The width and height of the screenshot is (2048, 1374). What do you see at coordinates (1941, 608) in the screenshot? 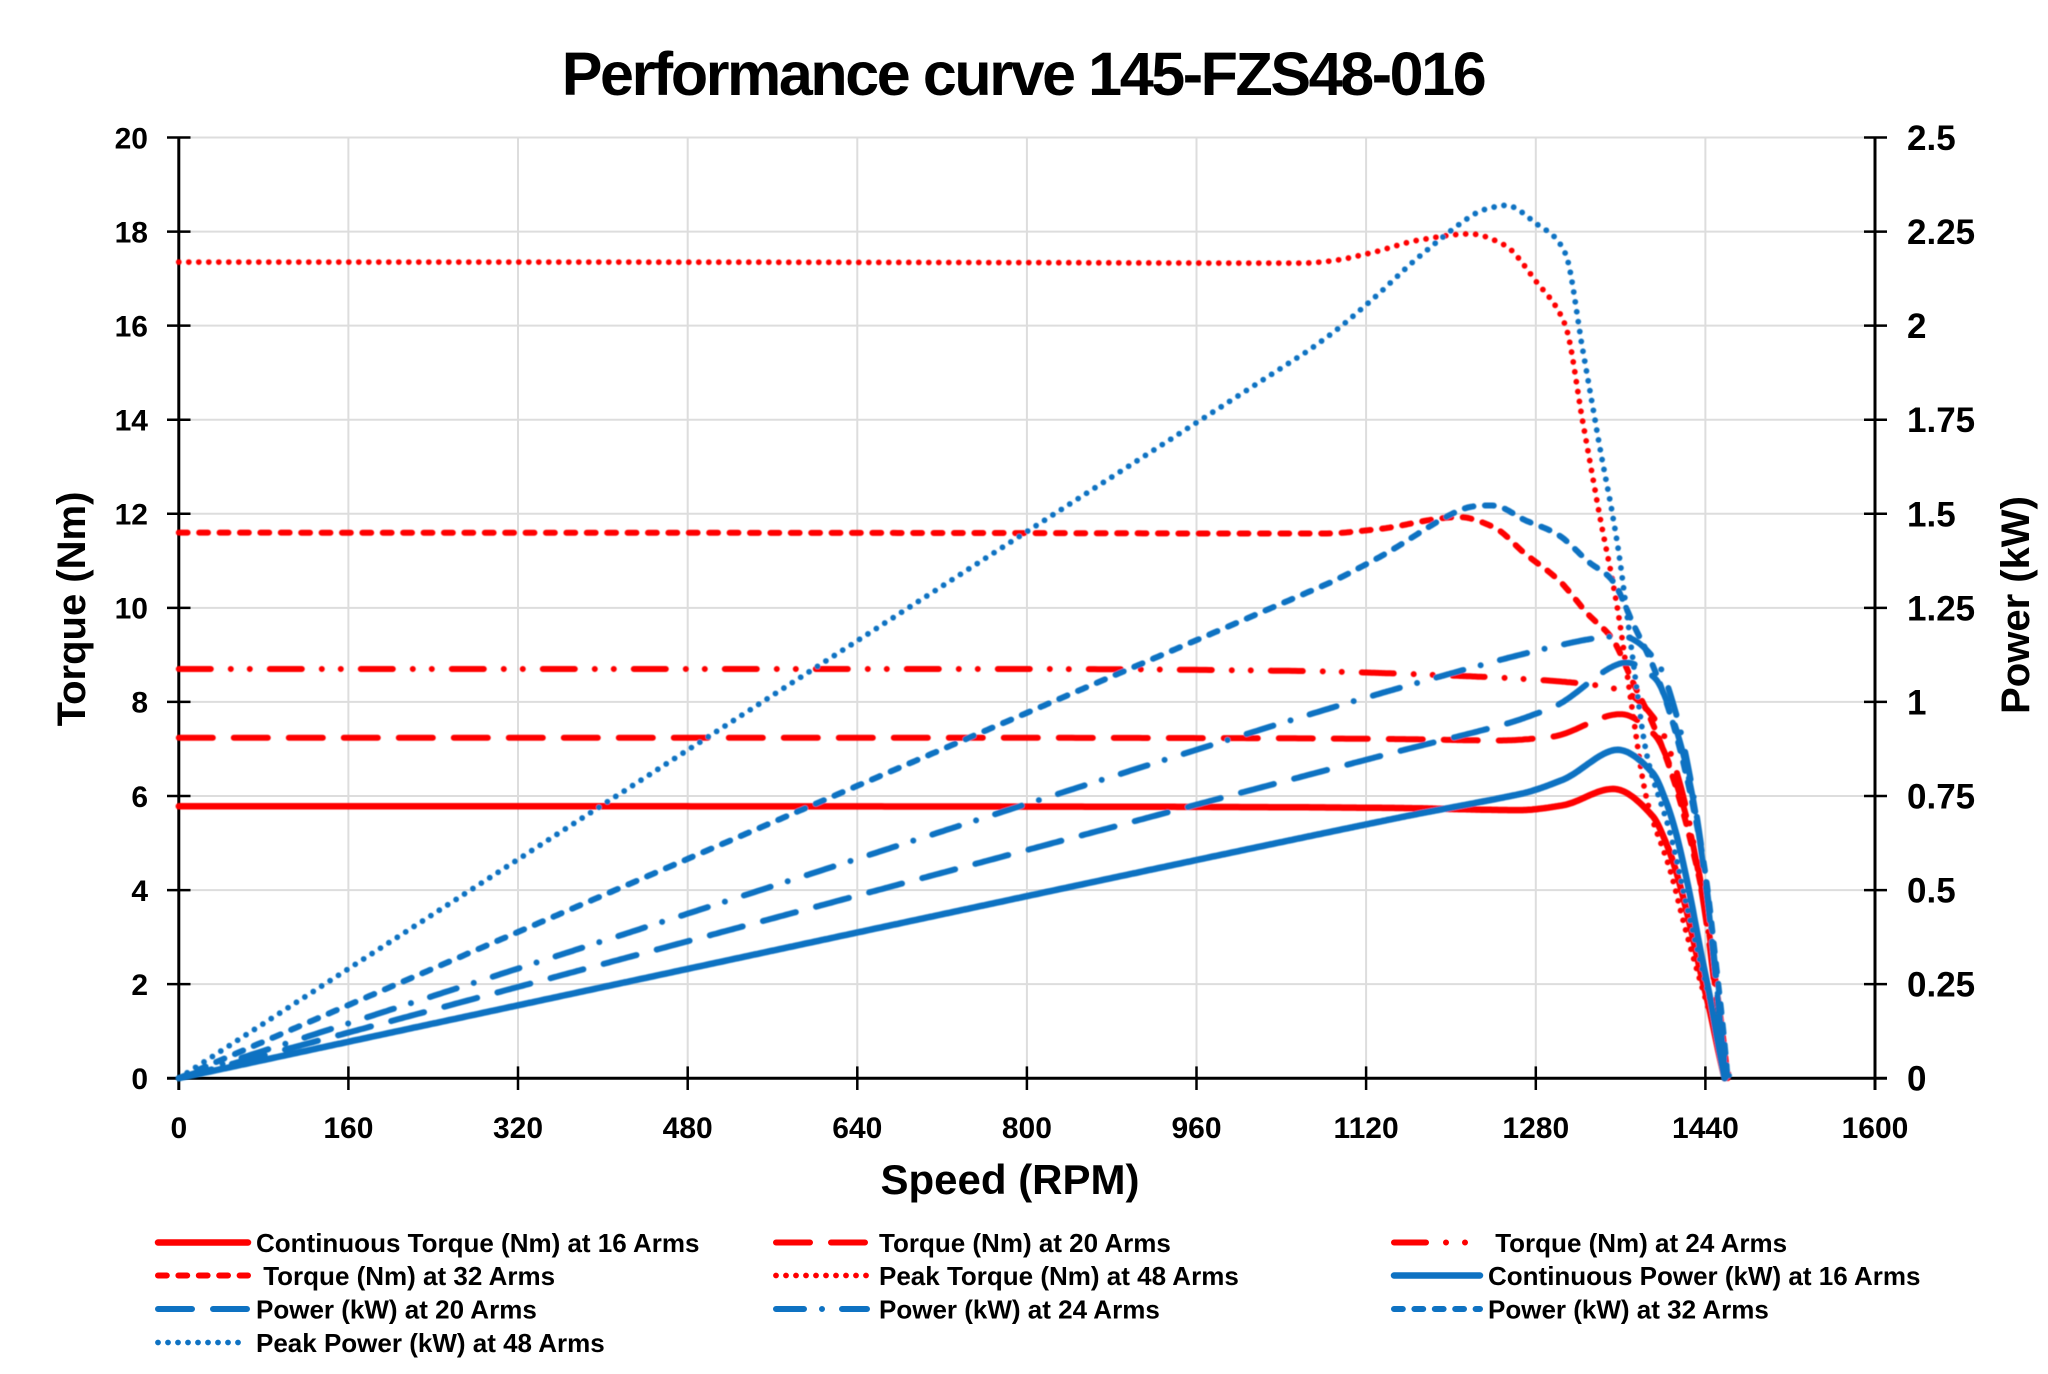
I see `svg-text: 1.25` at bounding box center [1941, 608].